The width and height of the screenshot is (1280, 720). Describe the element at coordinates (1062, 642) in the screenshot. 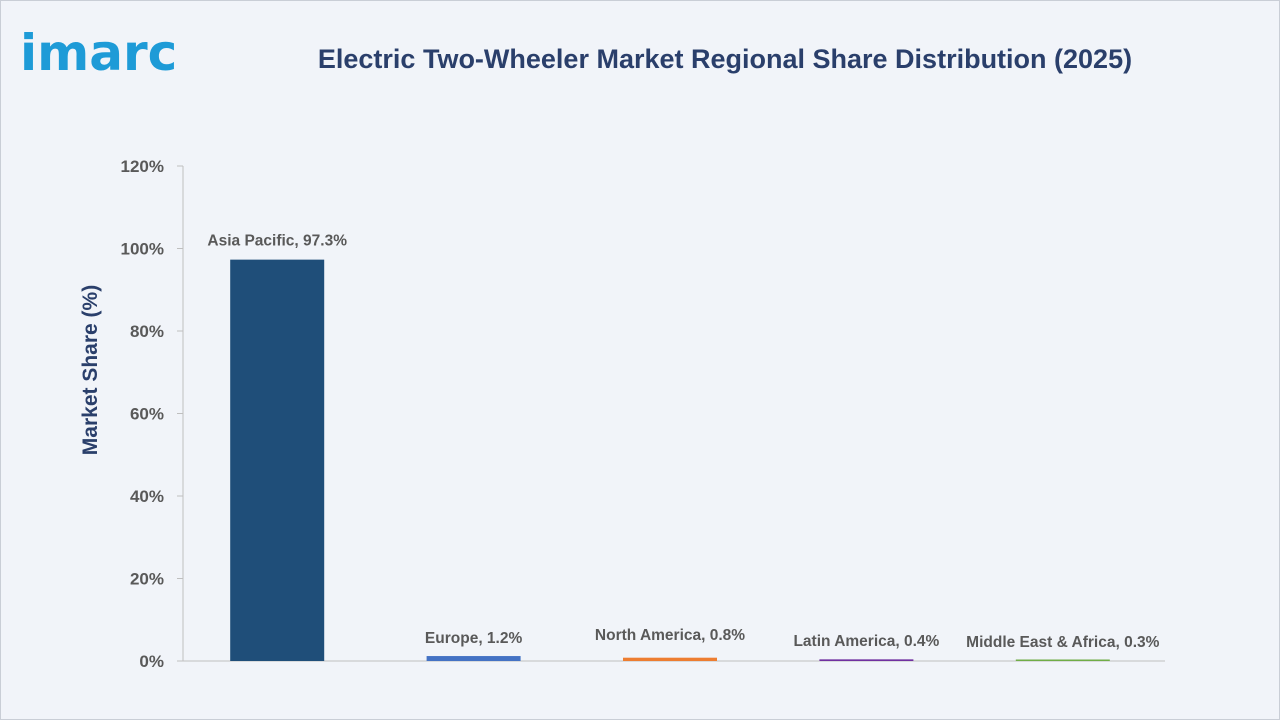

I see `data-label: Middle East & Africa, 0.3%` at that location.